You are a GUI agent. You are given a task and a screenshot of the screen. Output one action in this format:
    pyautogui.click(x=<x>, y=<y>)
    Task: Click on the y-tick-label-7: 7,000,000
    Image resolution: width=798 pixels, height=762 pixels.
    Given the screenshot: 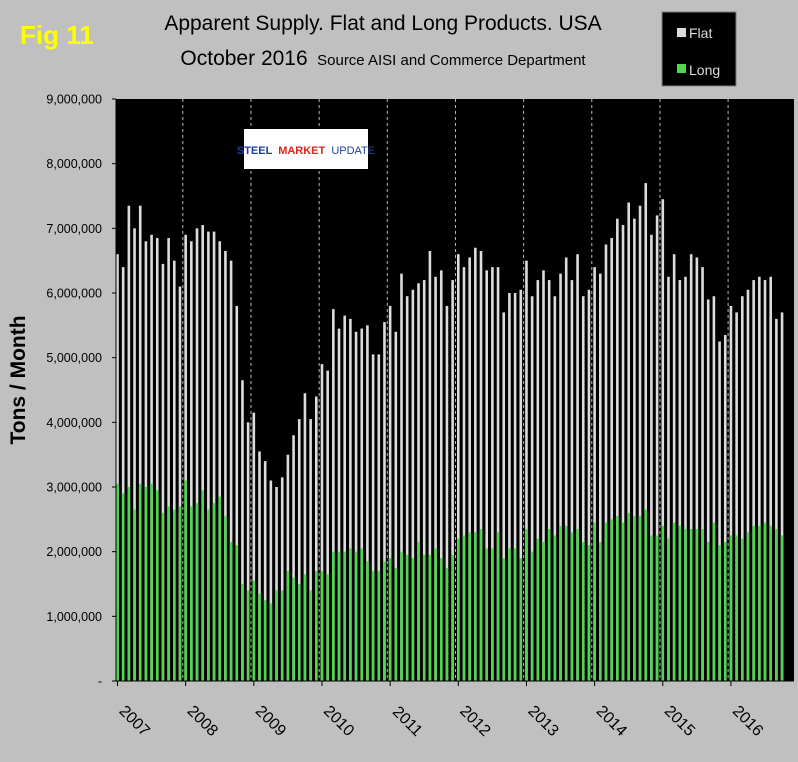 What is the action you would take?
    pyautogui.click(x=74, y=229)
    